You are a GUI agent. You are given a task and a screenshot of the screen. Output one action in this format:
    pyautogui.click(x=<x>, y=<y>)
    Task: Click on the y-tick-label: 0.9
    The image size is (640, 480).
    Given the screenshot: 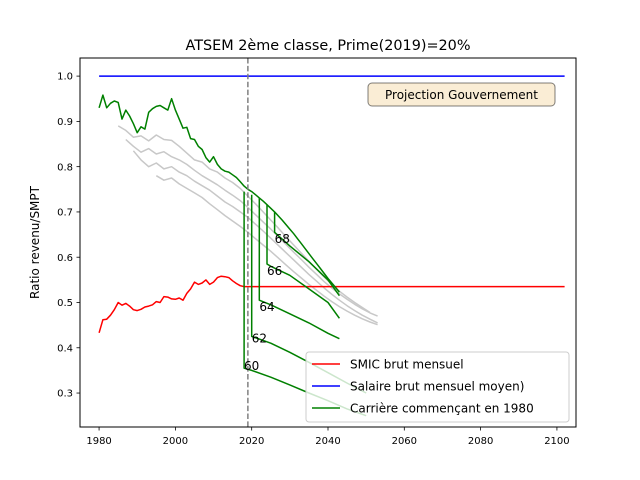 What is the action you would take?
    pyautogui.click(x=65, y=122)
    